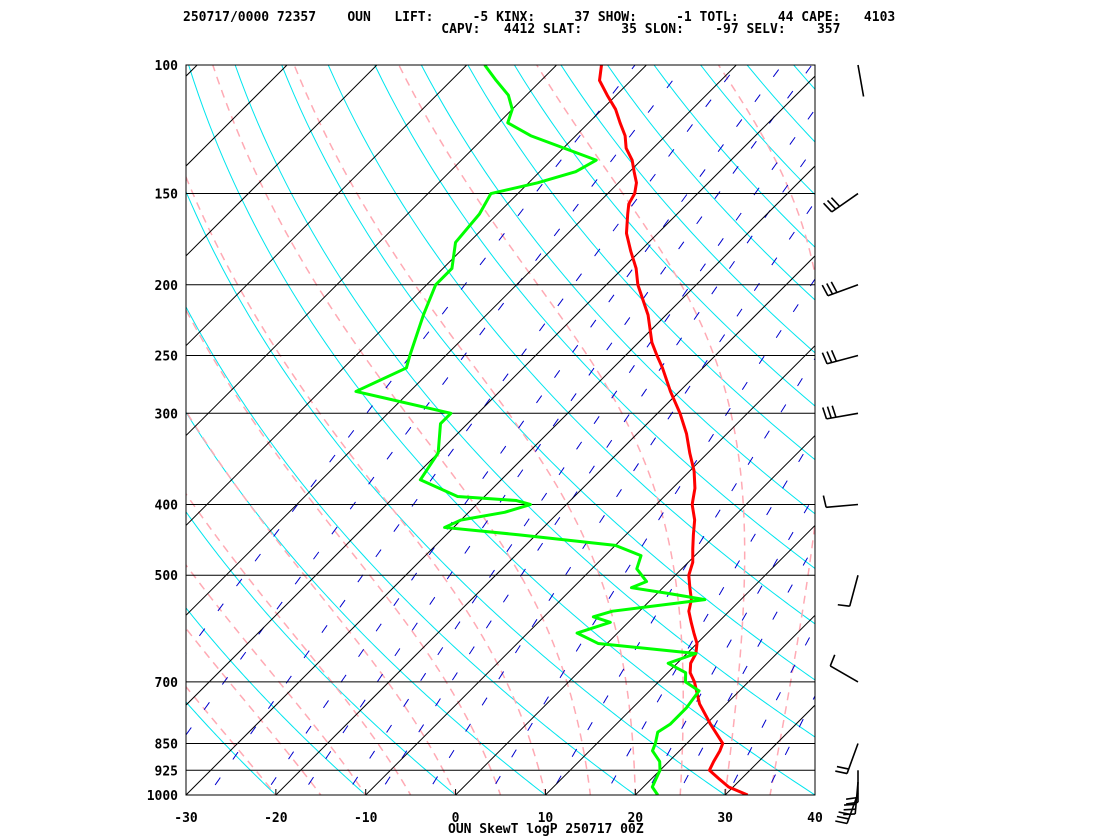 This screenshot has height=840, width=1120. I want to click on temperature-tick-label: 10, so click(546, 818).